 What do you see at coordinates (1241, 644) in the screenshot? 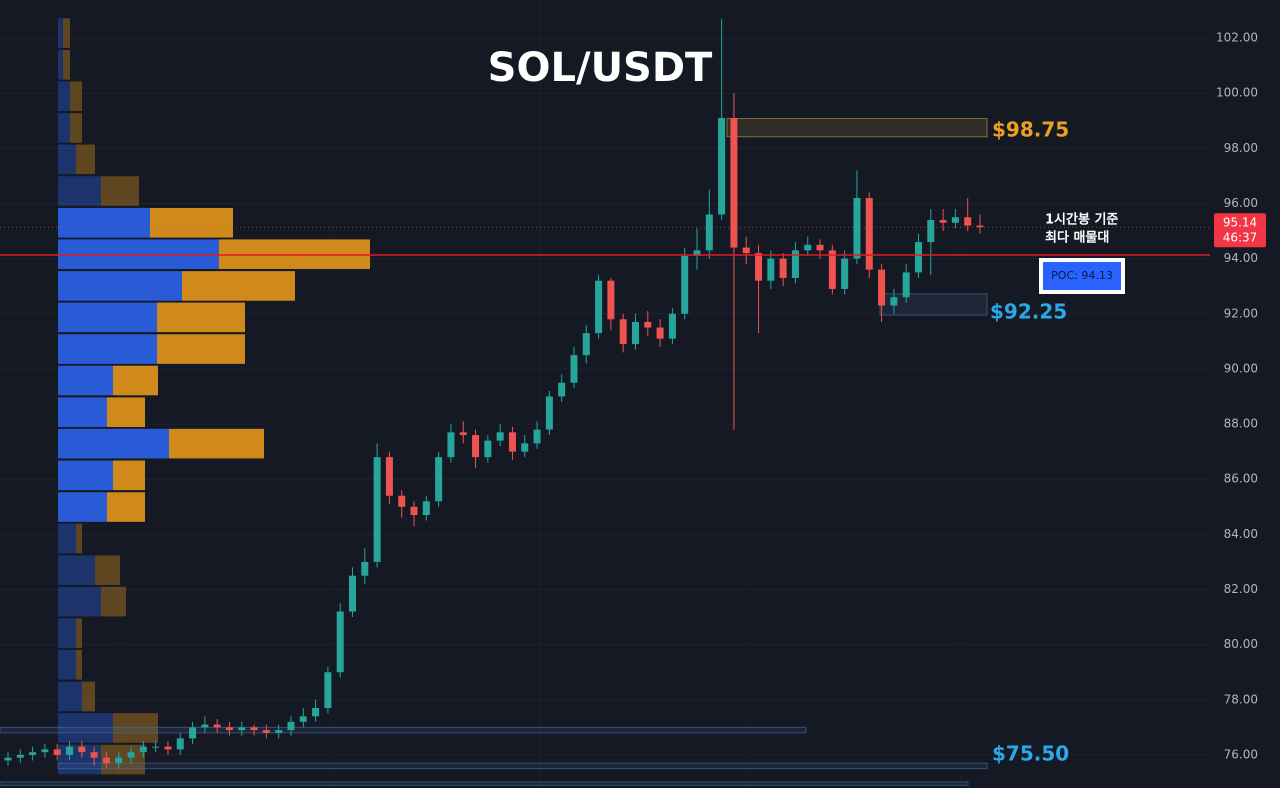
I see `y-tick-label: 80.00` at bounding box center [1241, 644].